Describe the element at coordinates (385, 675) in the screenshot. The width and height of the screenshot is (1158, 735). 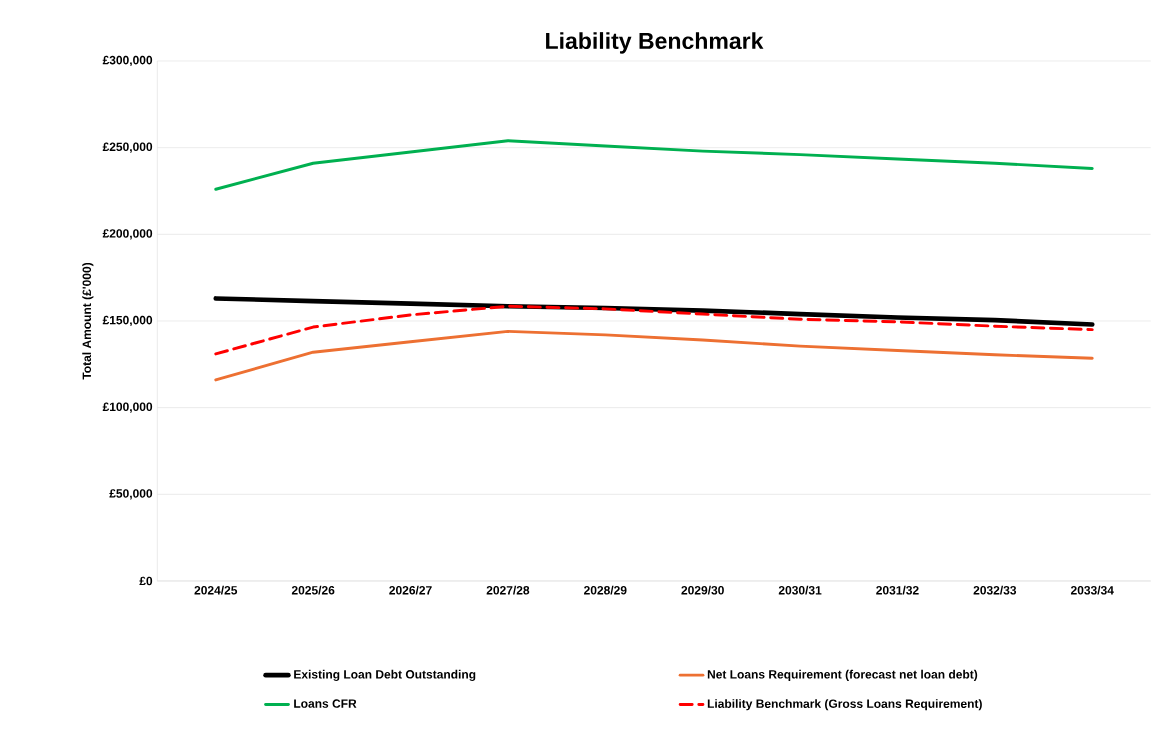
I see `legend-label: Existing Loan Debt Outstanding` at that location.